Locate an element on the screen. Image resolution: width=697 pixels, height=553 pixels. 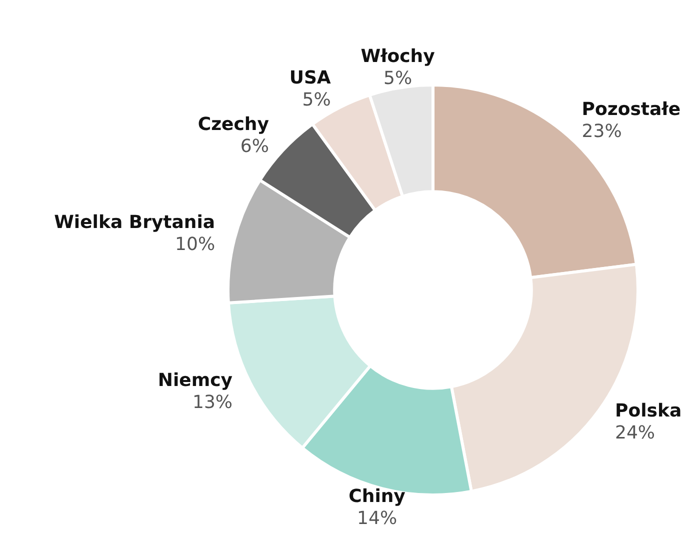
slice-label: Niemcy is located at coordinates (195, 381).